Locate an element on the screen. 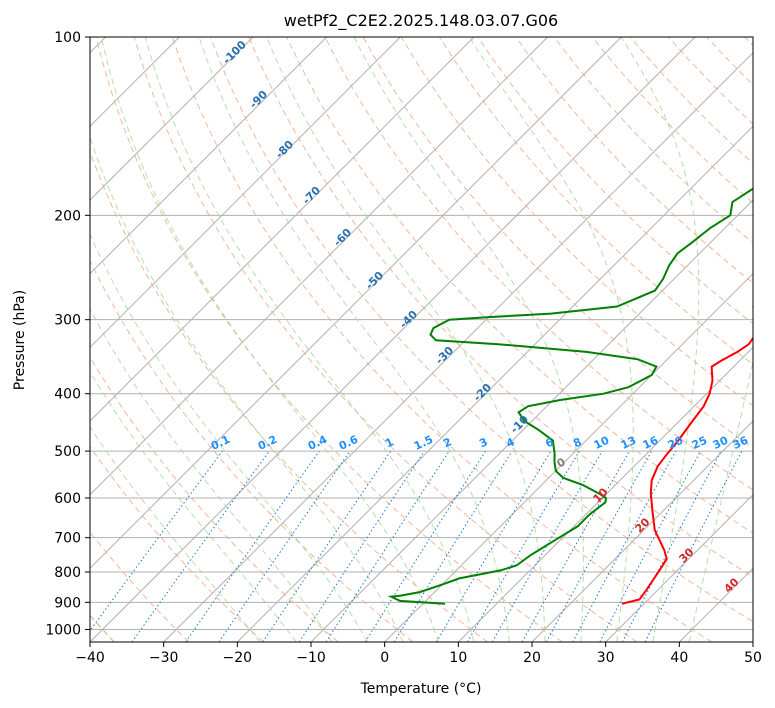 This screenshot has width=775, height=708. y-tick-label: 100 is located at coordinates (67, 38).